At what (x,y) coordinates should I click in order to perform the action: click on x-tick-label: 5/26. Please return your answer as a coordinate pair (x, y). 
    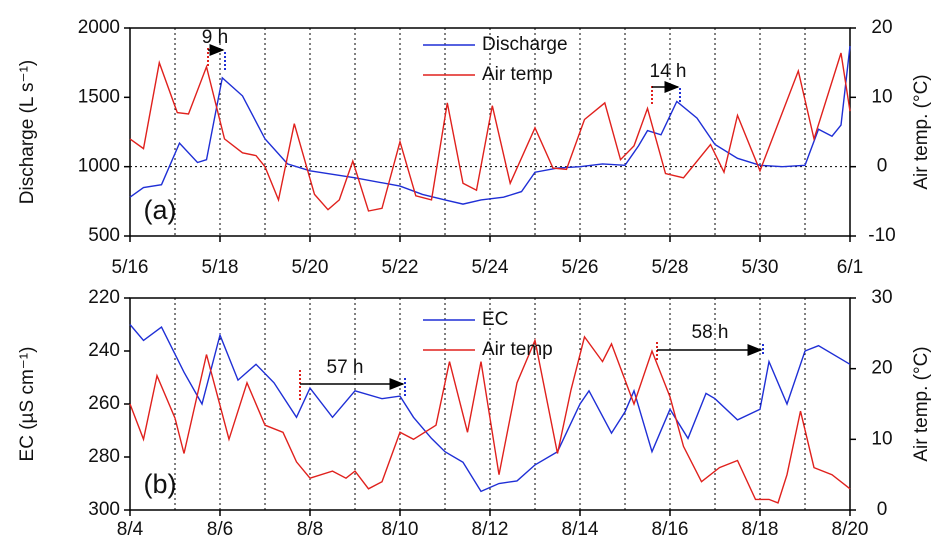
    Looking at the image, I should click on (580, 267).